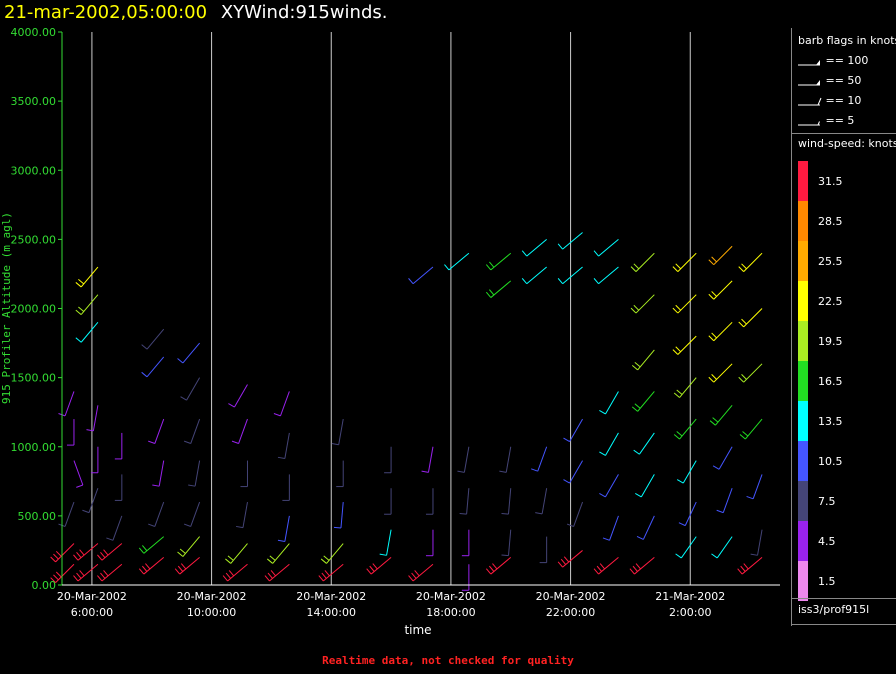 The height and width of the screenshot is (674, 896). Describe the element at coordinates (847, 143) in the screenshot. I see `speed-legend-title: wind-speed: knots` at that location.